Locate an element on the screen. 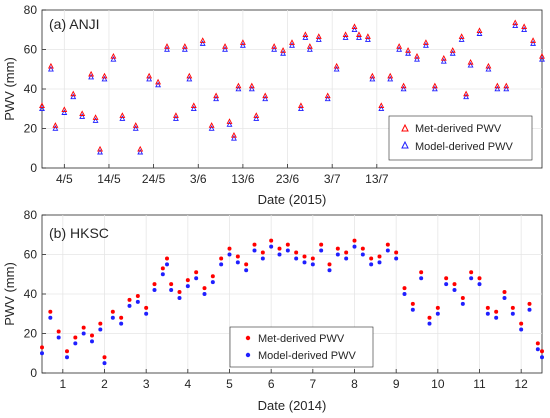  panel-b-x-tick-label: 4 is located at coordinates (187, 384).